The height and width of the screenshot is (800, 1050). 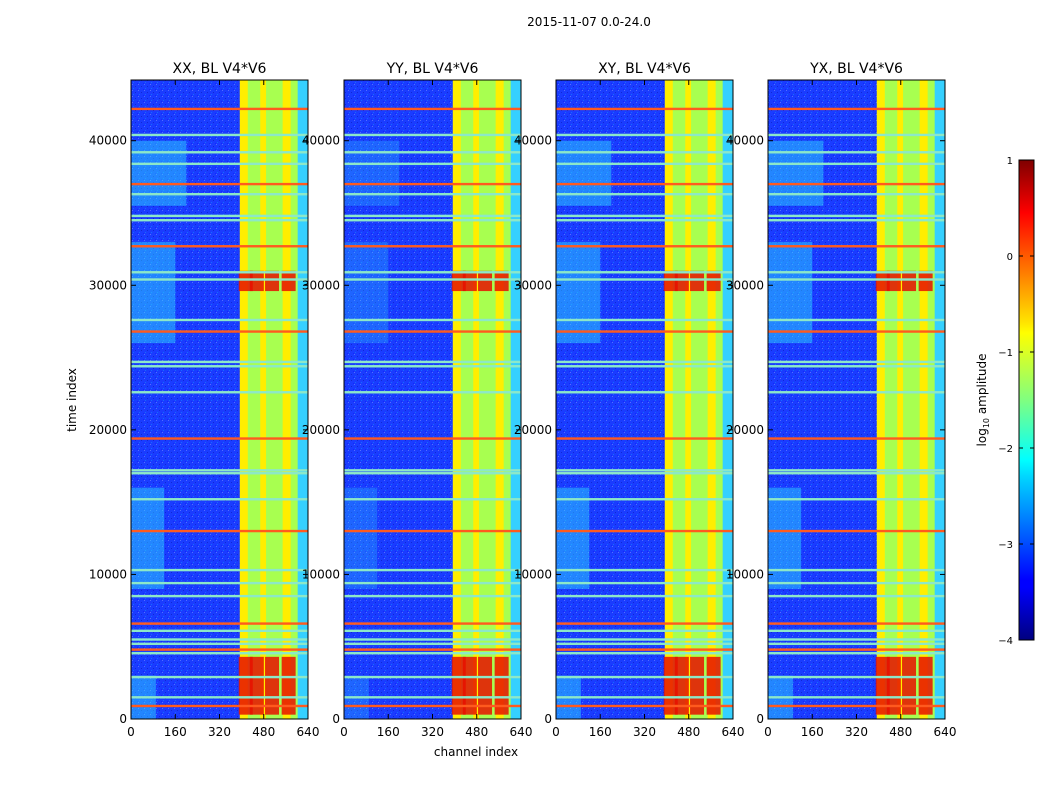 What do you see at coordinates (856, 69) in the screenshot?
I see `panel-title: YX, BL V4*V6` at bounding box center [856, 69].